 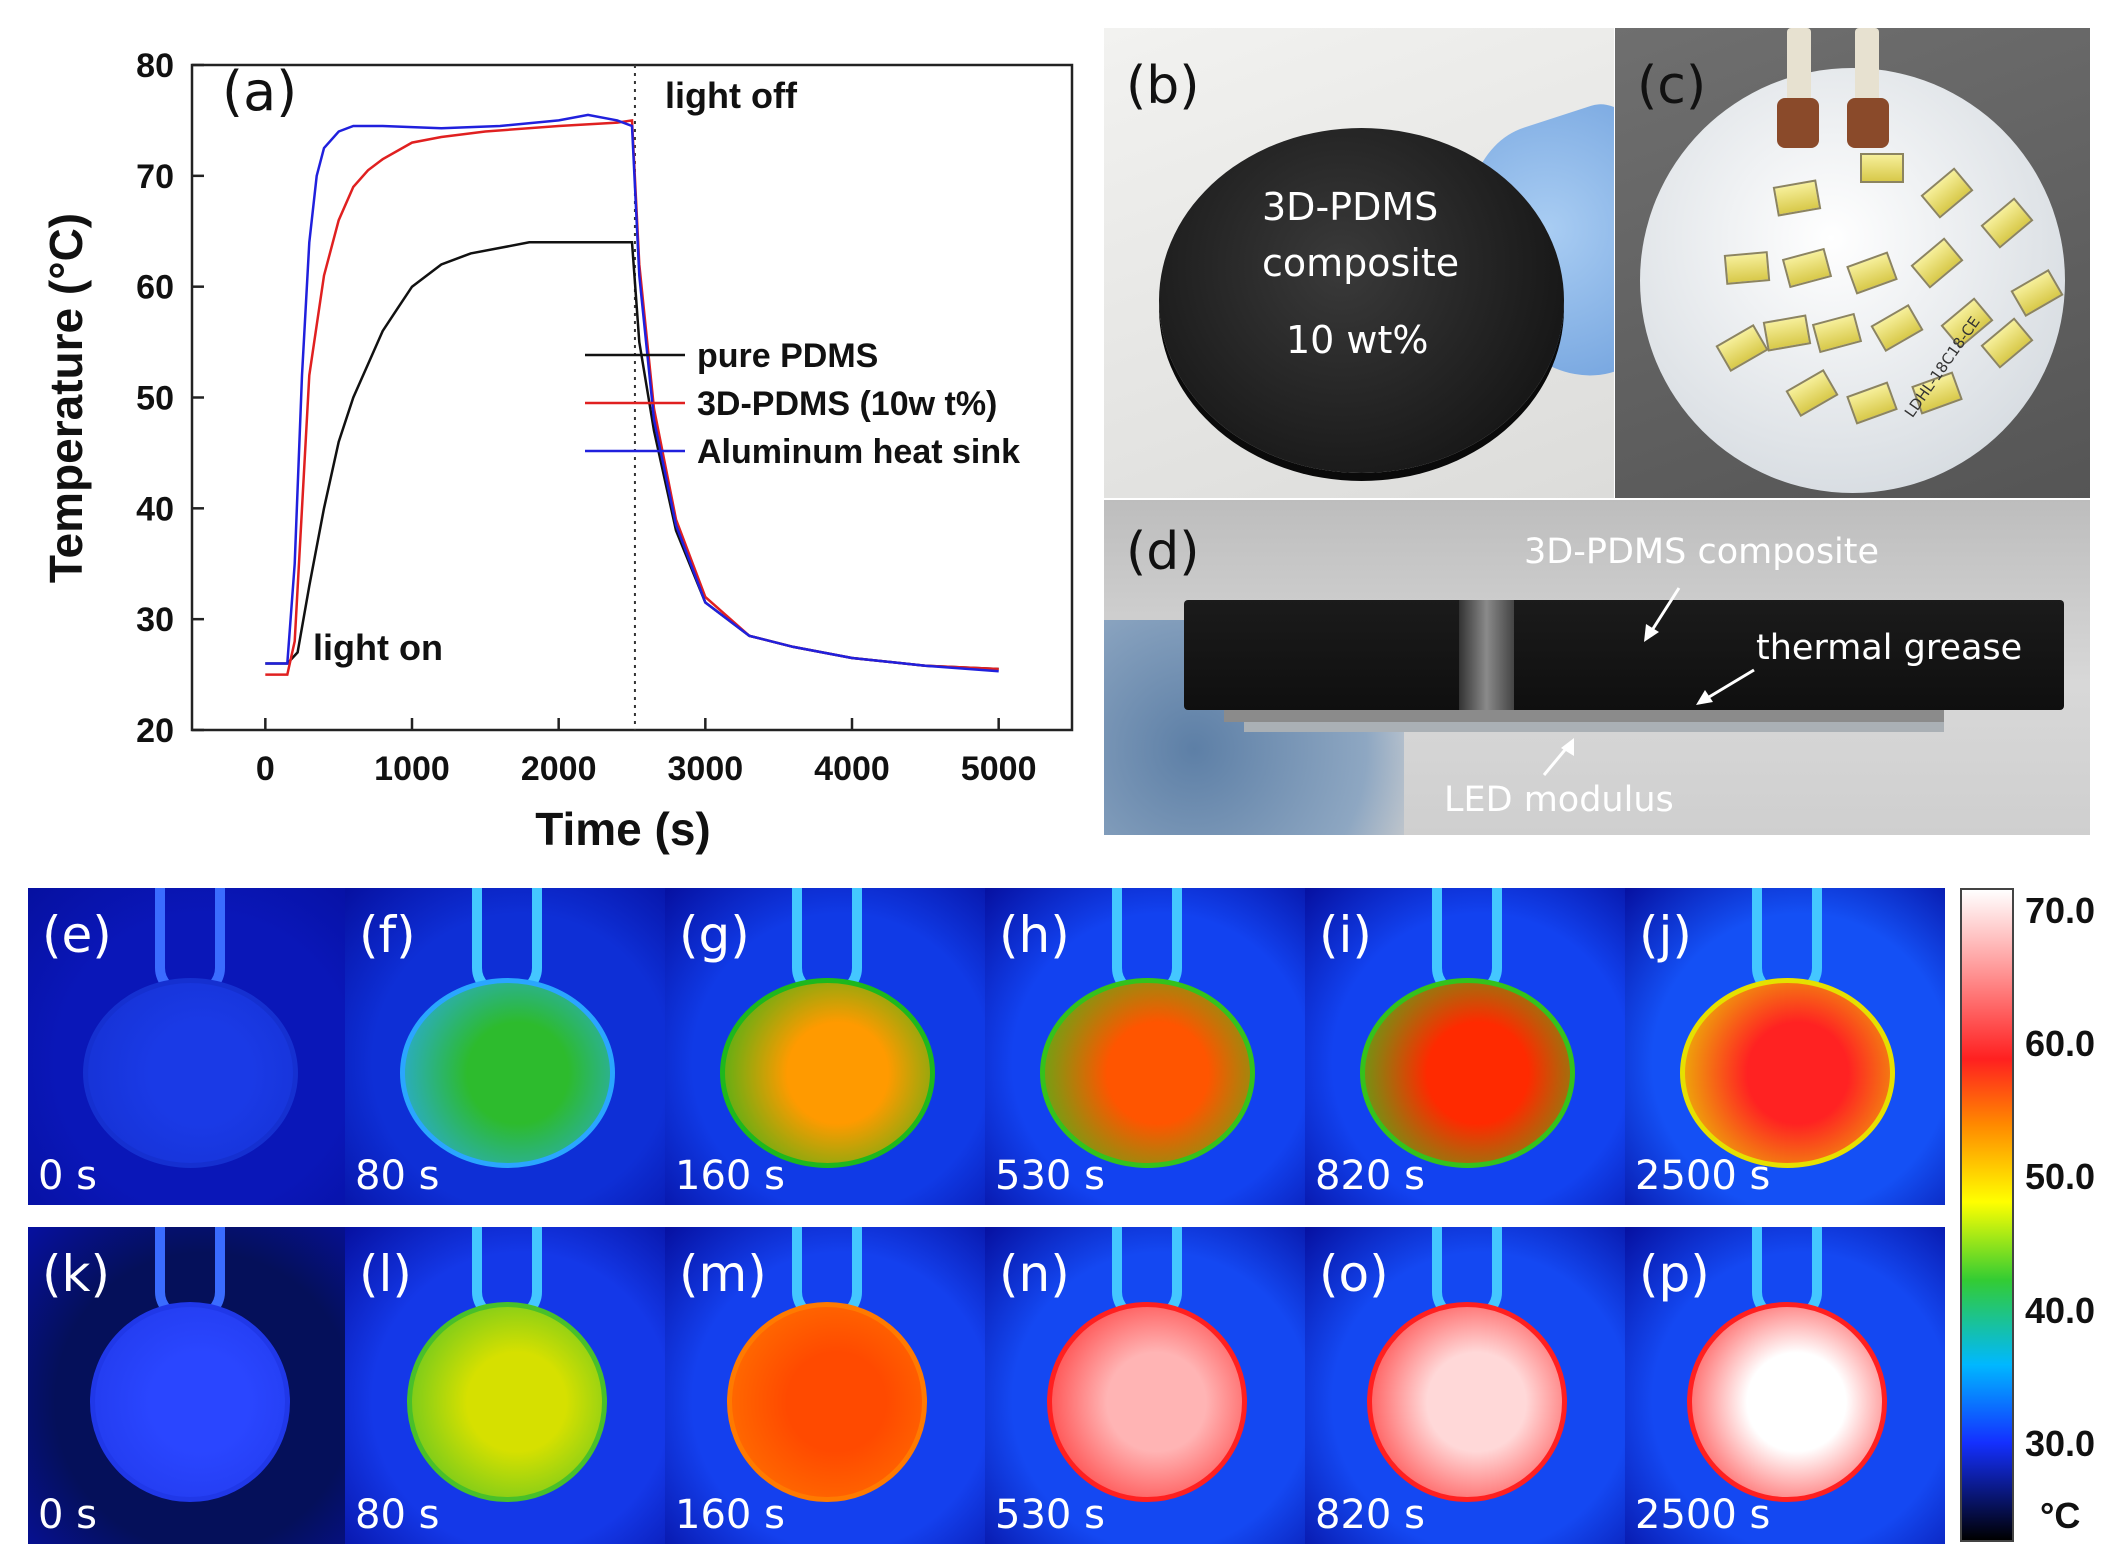 What do you see at coordinates (155, 177) in the screenshot?
I see `y-tick-label-5: 70` at bounding box center [155, 177].